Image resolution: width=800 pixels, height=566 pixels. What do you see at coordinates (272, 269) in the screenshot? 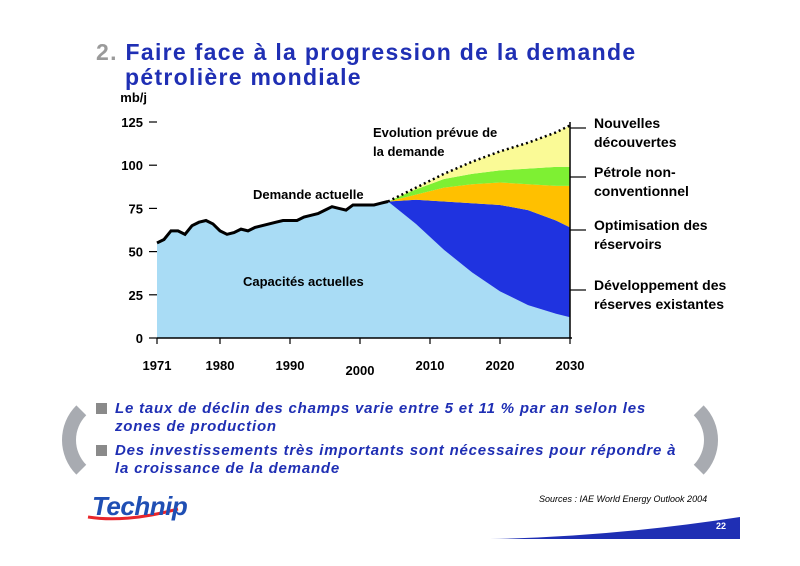
I see `capacites-history-area` at bounding box center [272, 269].